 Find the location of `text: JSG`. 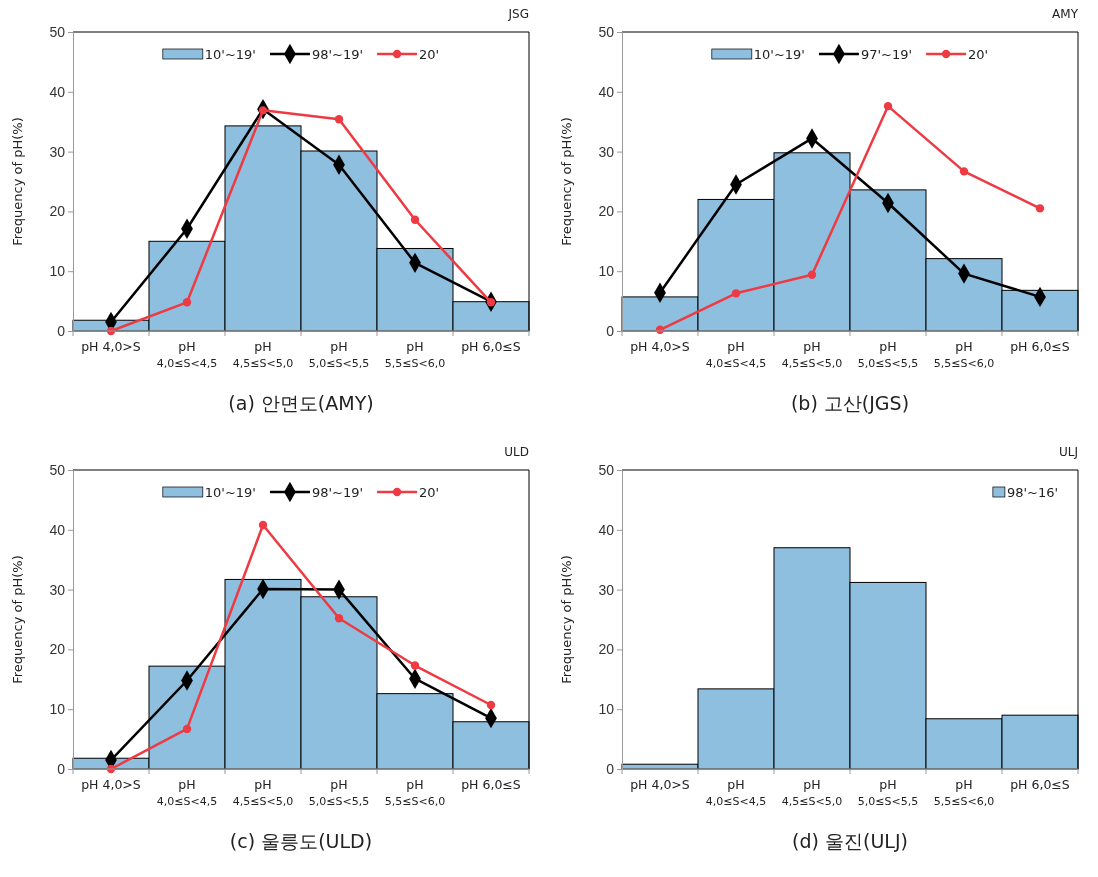

text: JSG is located at coordinates (518, 14).